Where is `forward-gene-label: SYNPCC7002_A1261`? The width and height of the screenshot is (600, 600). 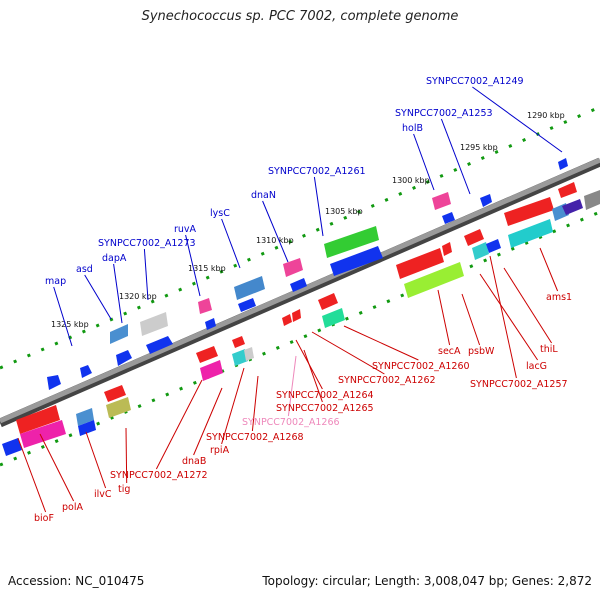
forward-gene-label: SYNPCC7002_A1261 is located at coordinates (317, 171).